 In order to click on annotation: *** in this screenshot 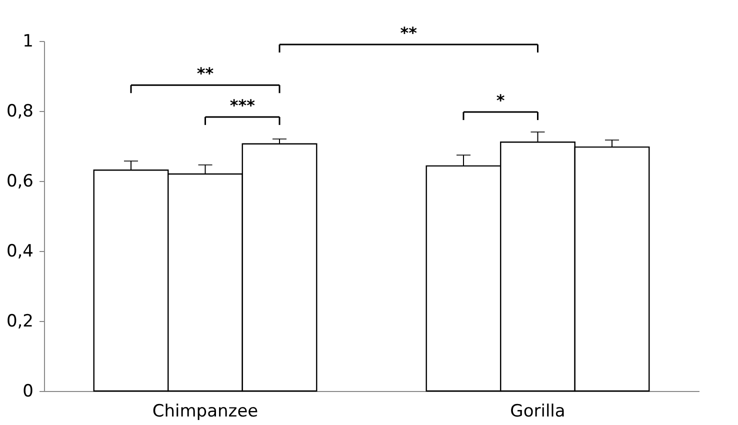, I will do `click(243, 105)`.